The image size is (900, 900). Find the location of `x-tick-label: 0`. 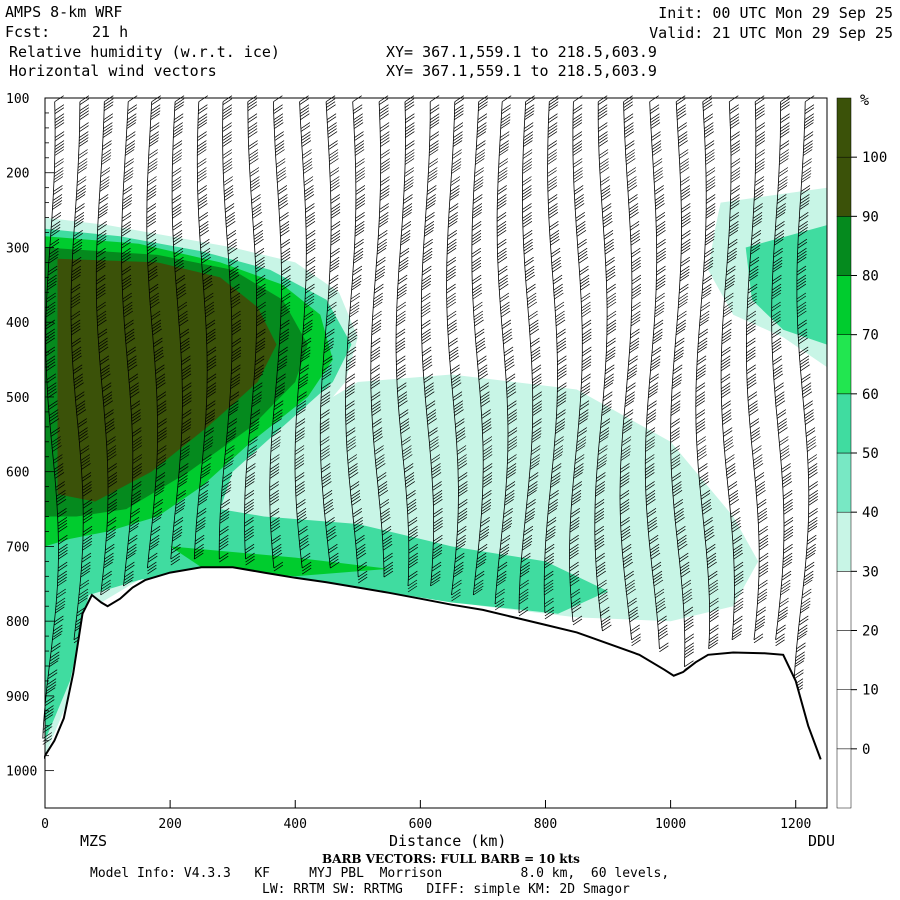

x-tick-label: 0 is located at coordinates (45, 824).